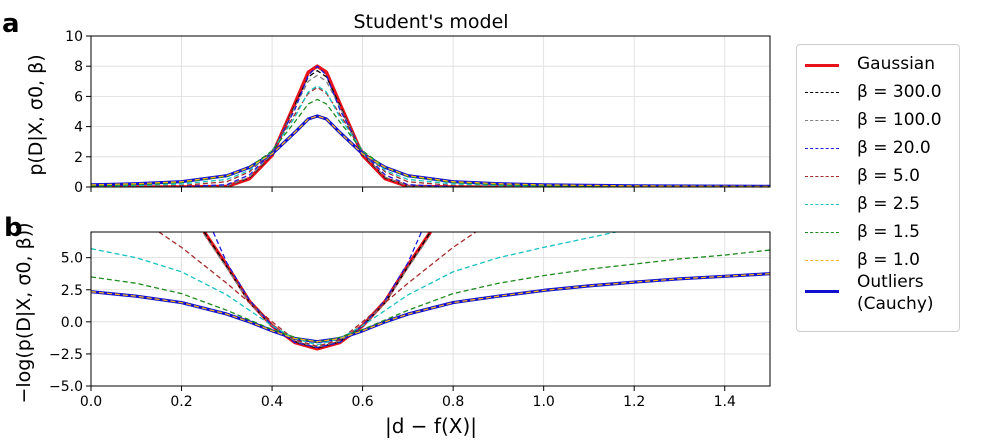  What do you see at coordinates (78, 188) in the screenshot?
I see `y-tick-label-a-0: 0` at bounding box center [78, 188].